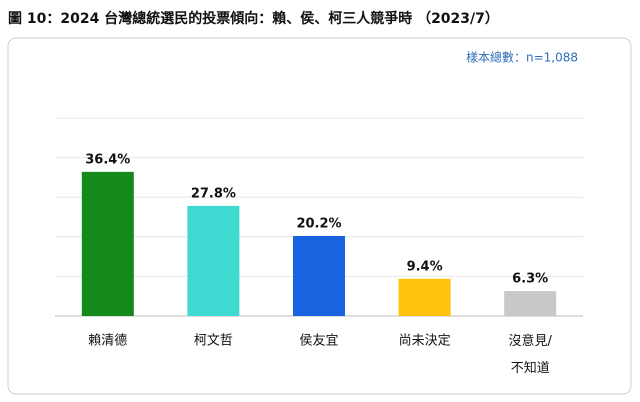 The height and width of the screenshot is (402, 640). Describe the element at coordinates (318, 341) in the screenshot. I see `x-tick-label: 侯友宜` at that location.